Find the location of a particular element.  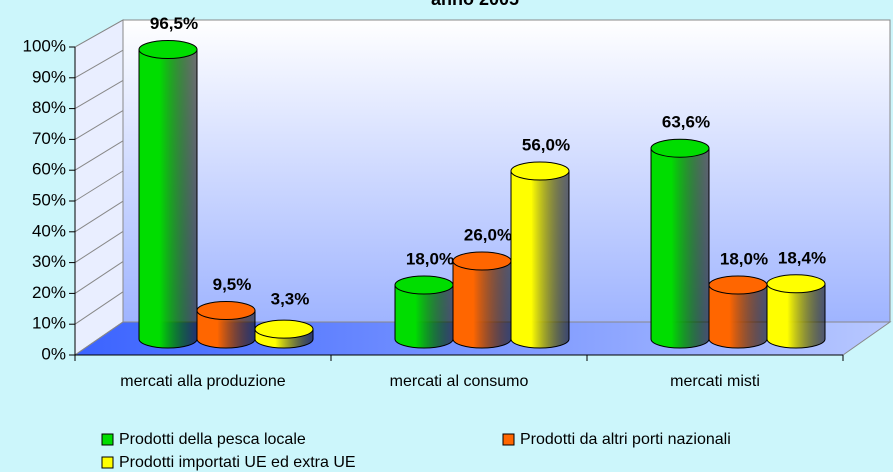

y-tick-label: 10% is located at coordinates (49, 323).